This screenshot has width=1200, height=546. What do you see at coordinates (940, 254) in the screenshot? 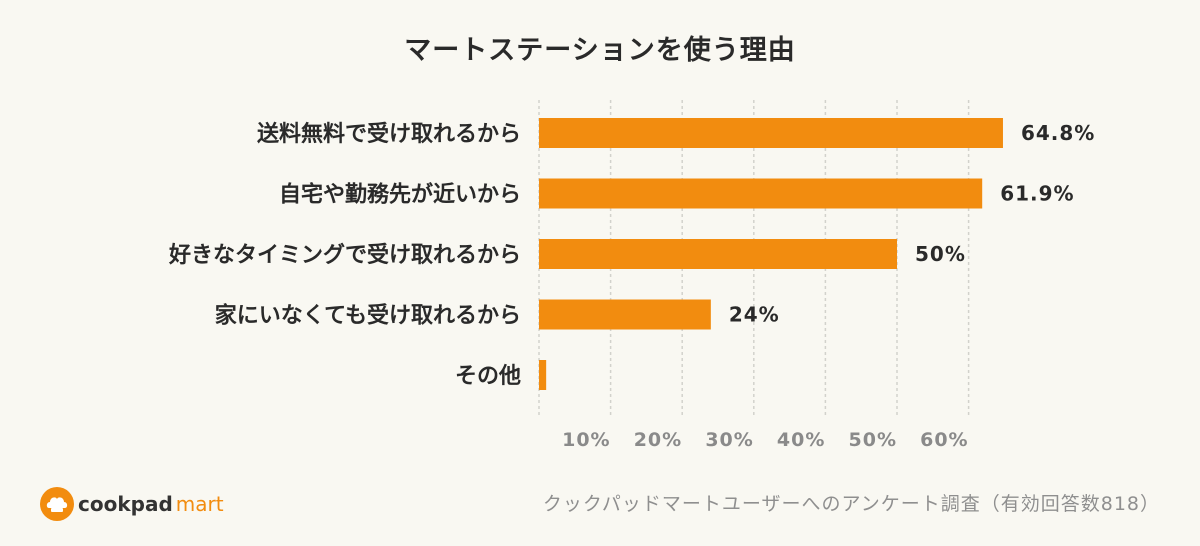
I see `value-label: 50%` at bounding box center [940, 254].